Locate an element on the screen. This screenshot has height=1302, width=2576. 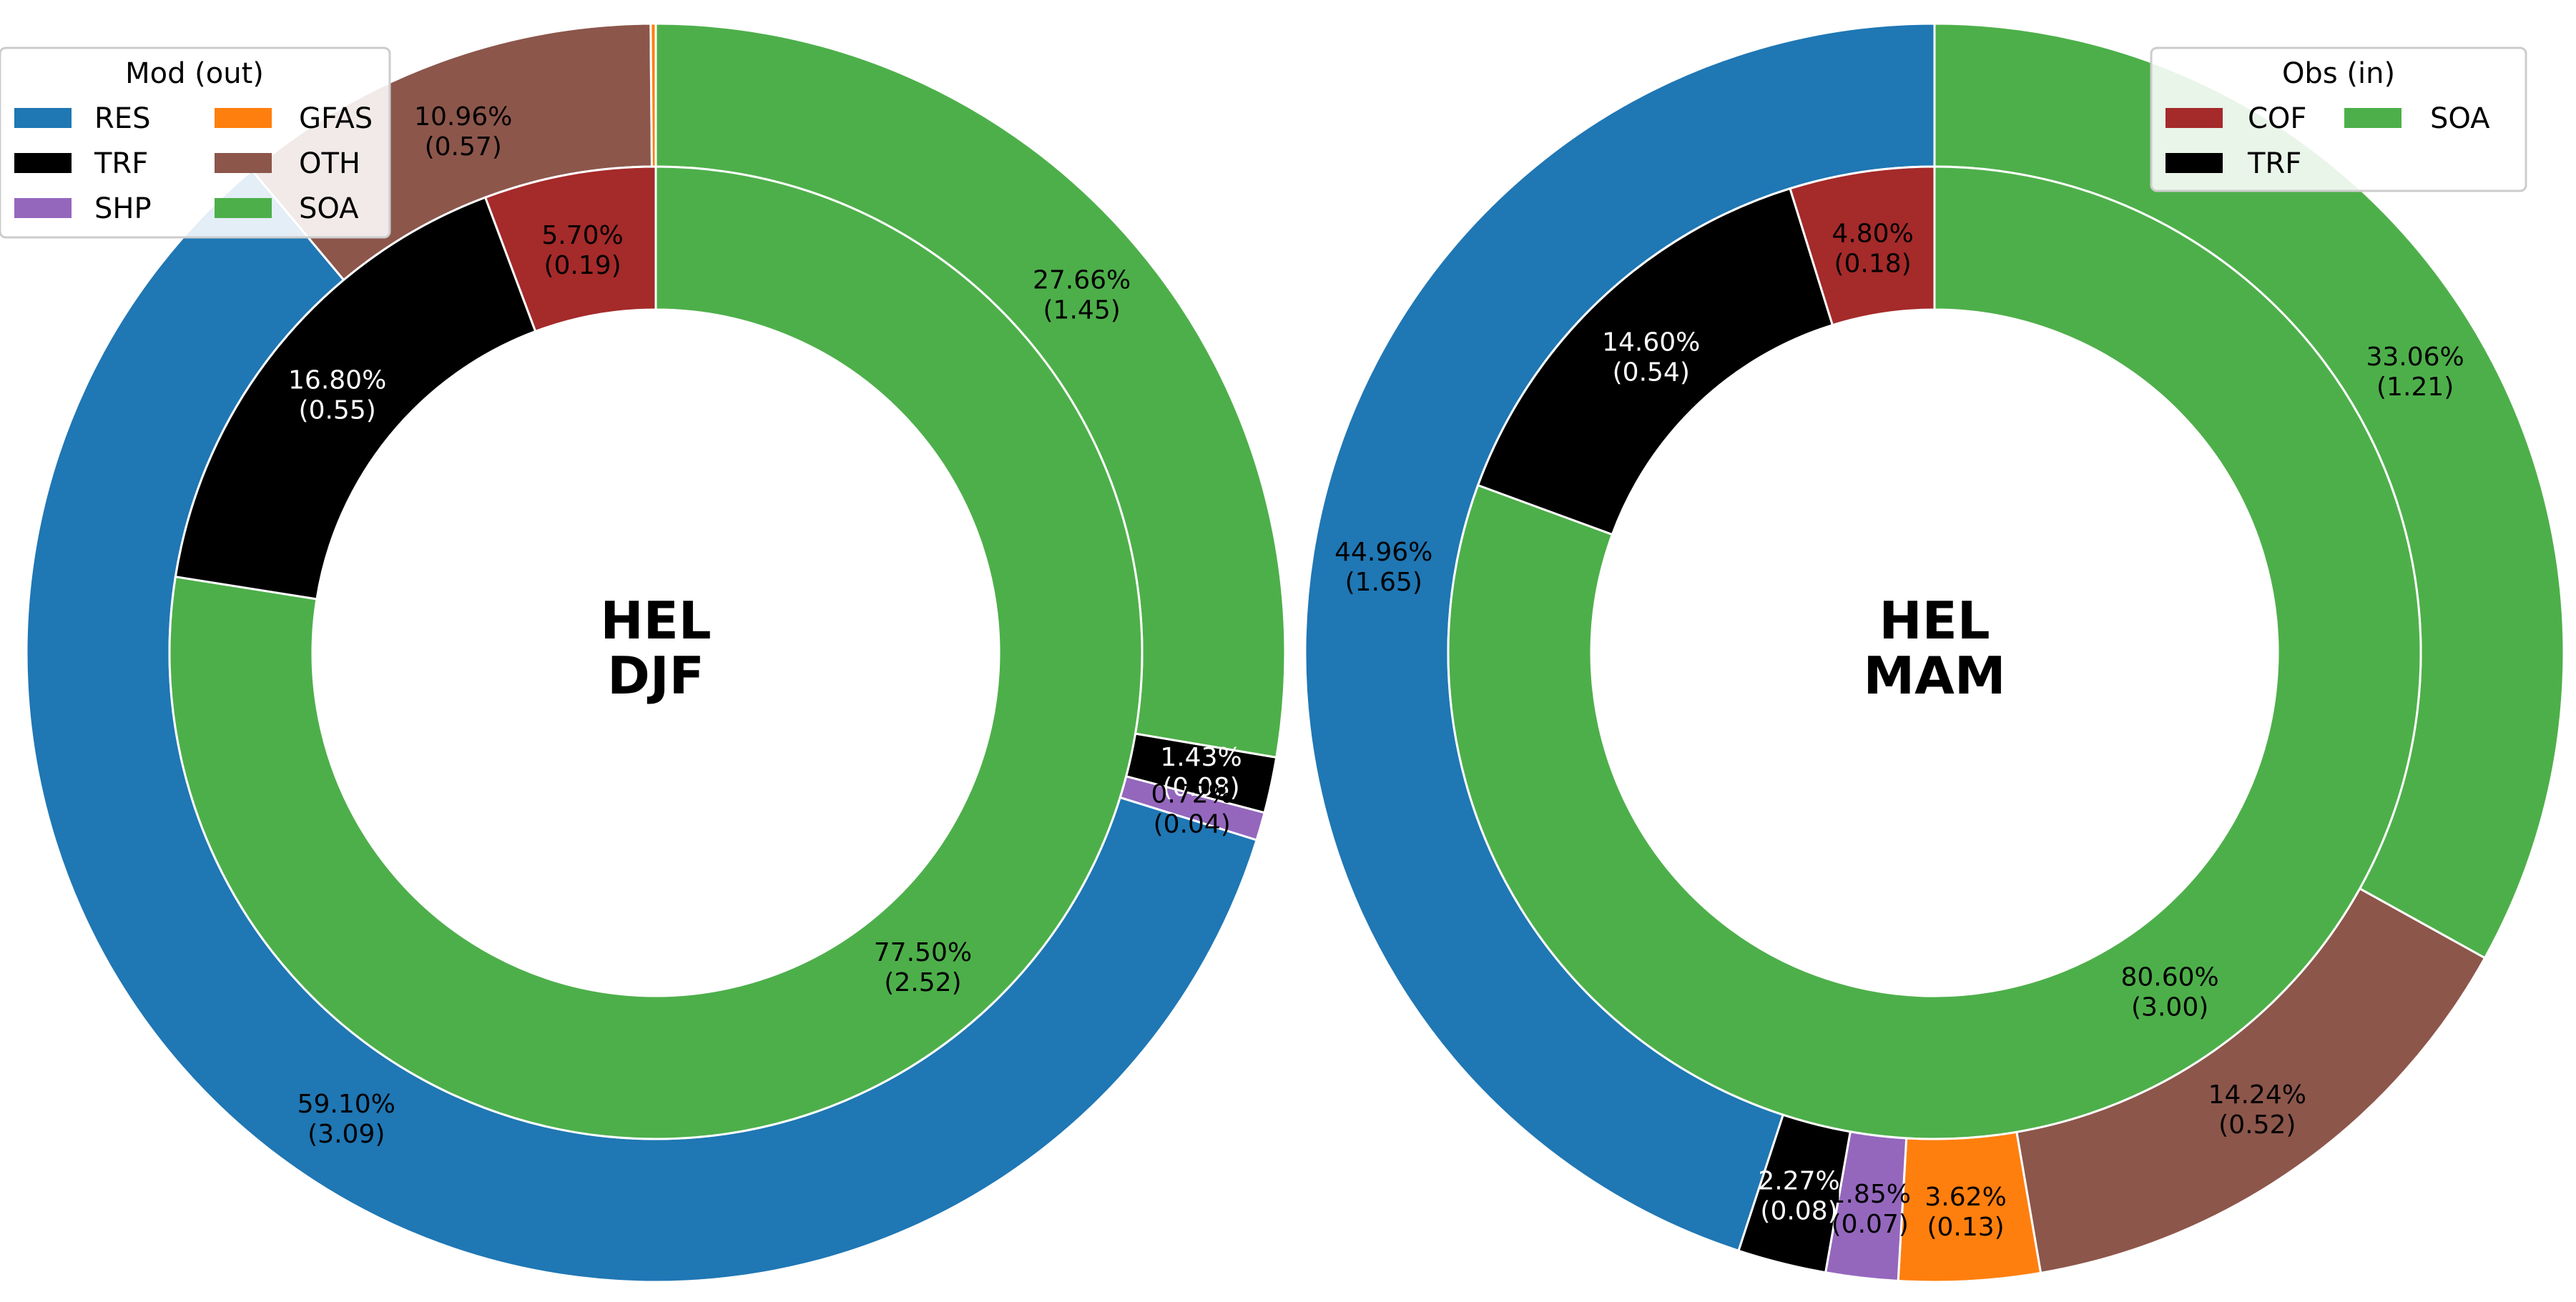
outer_ring-percent-label-soa: 33.06% is located at coordinates (2415, 357).